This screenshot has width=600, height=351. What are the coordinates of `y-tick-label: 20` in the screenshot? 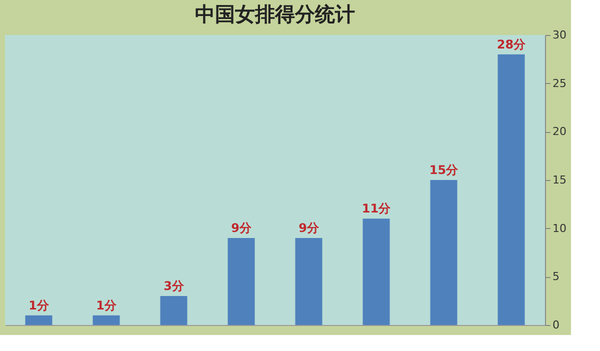 It's located at (559, 131).